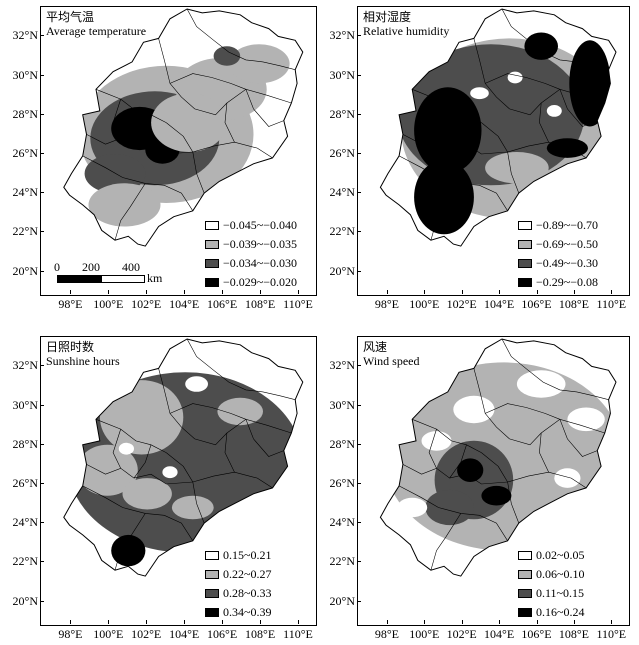 The height and width of the screenshot is (645, 639). What do you see at coordinates (391, 361) in the screenshot?
I see `panel-title-en: Wind speed` at bounding box center [391, 361].